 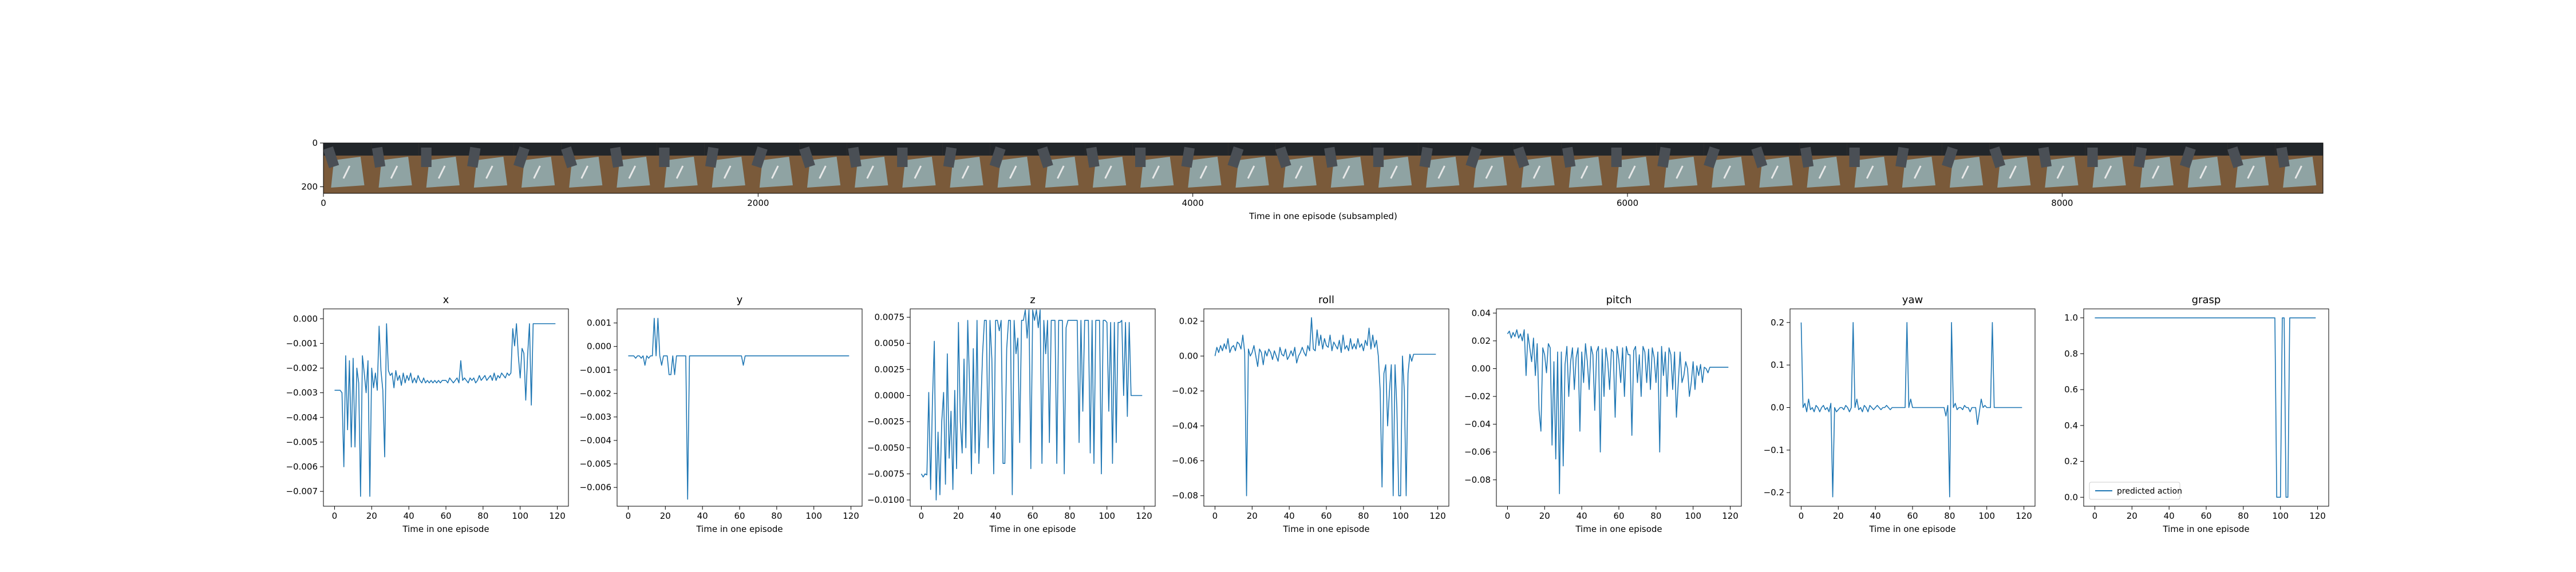 I want to click on y-tick-label: 0.6, so click(x=2071, y=389).